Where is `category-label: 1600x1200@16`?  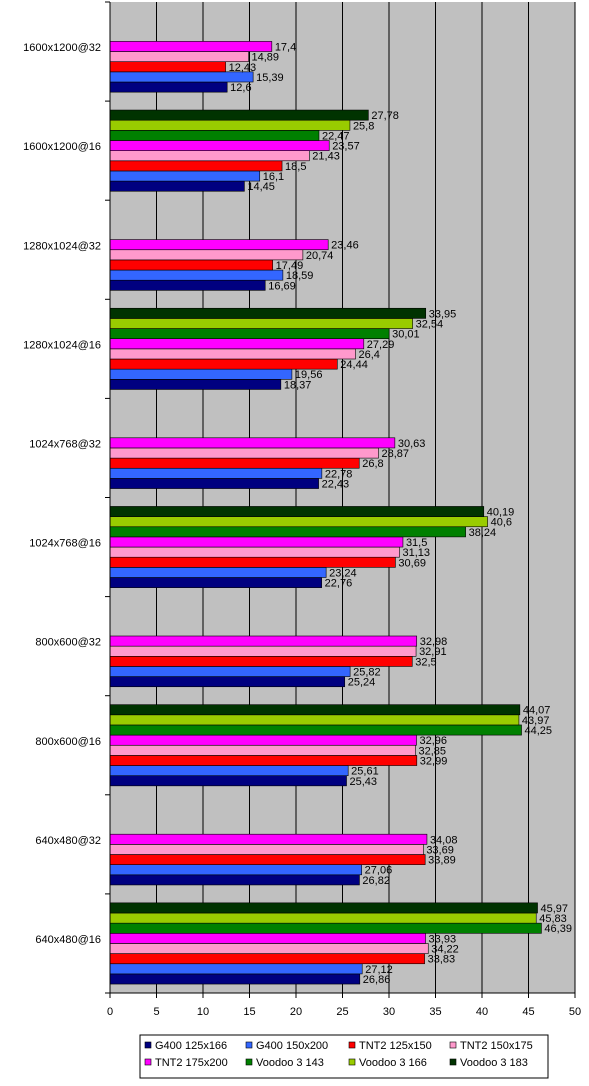
category-label: 1600x1200@16 is located at coordinates (62, 147).